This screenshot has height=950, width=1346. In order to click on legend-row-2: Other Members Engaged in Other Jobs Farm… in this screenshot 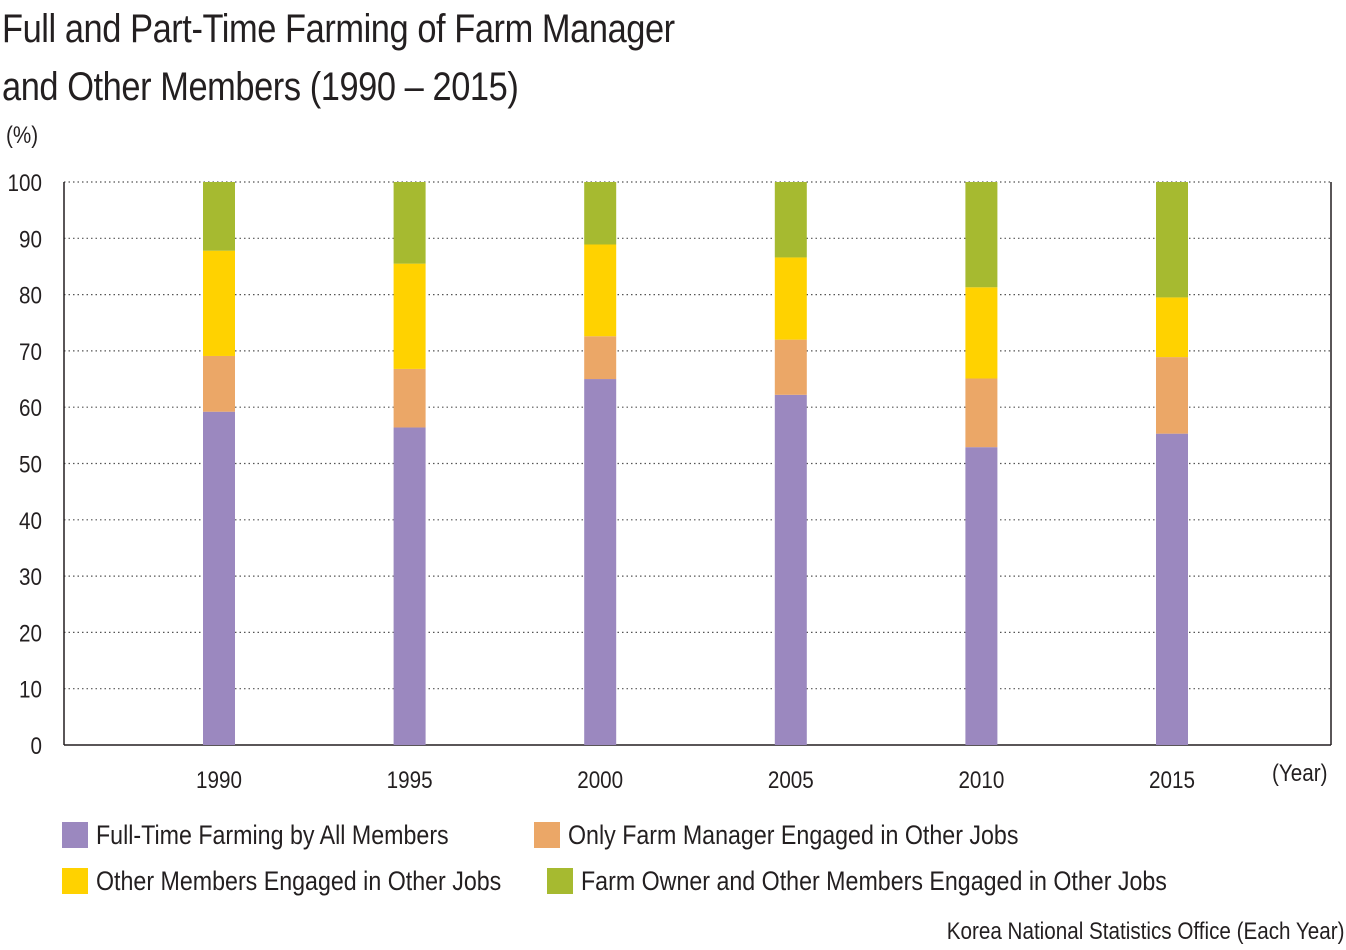, I will do `click(671, 881)`.